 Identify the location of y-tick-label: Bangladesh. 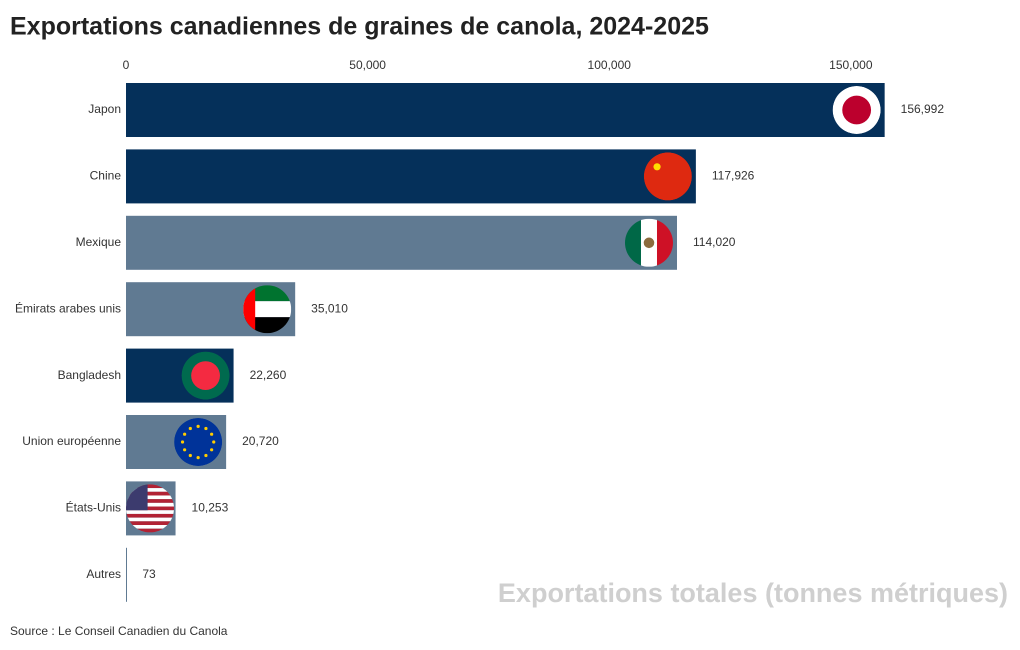
(89, 375).